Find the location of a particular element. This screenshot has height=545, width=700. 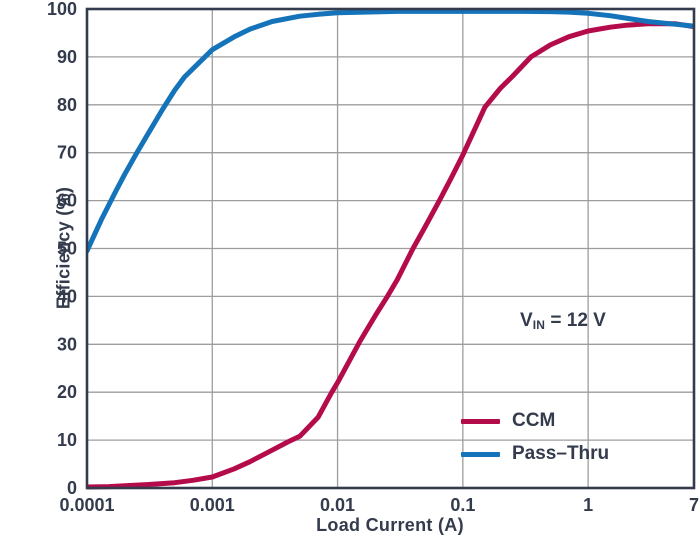

legend-label-ccm: CCM is located at coordinates (534, 420).